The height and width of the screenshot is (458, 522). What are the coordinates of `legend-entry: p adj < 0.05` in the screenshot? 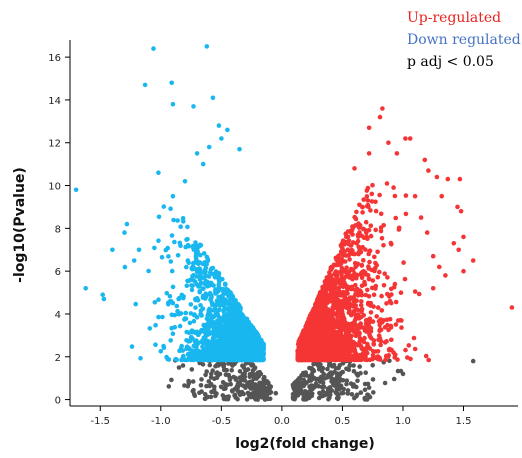 It's located at (450, 62).